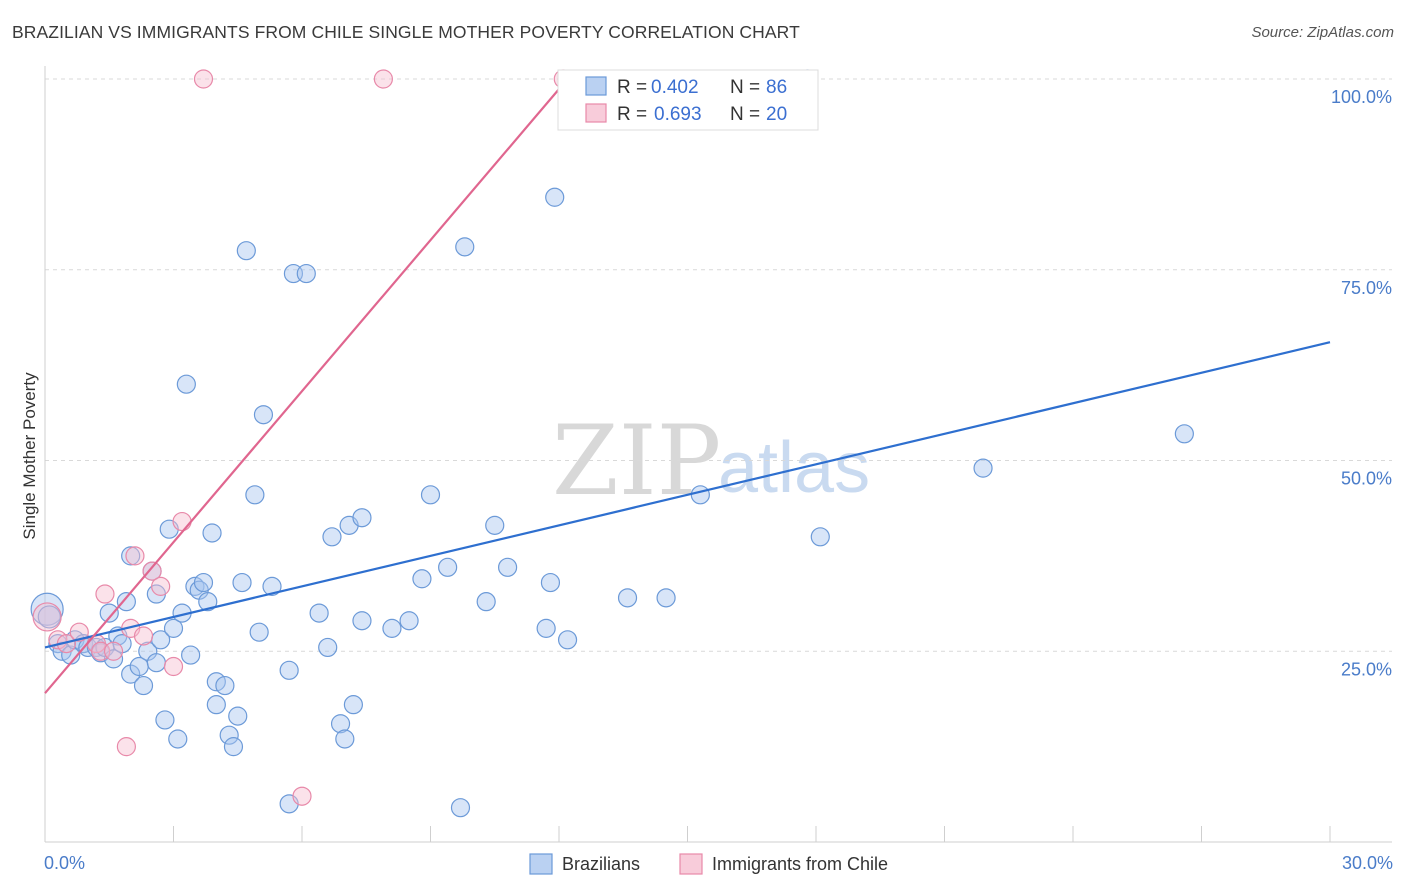  What do you see at coordinates (1367, 863) in the screenshot?
I see `x-tick-label-30: 30.0%` at bounding box center [1367, 863].